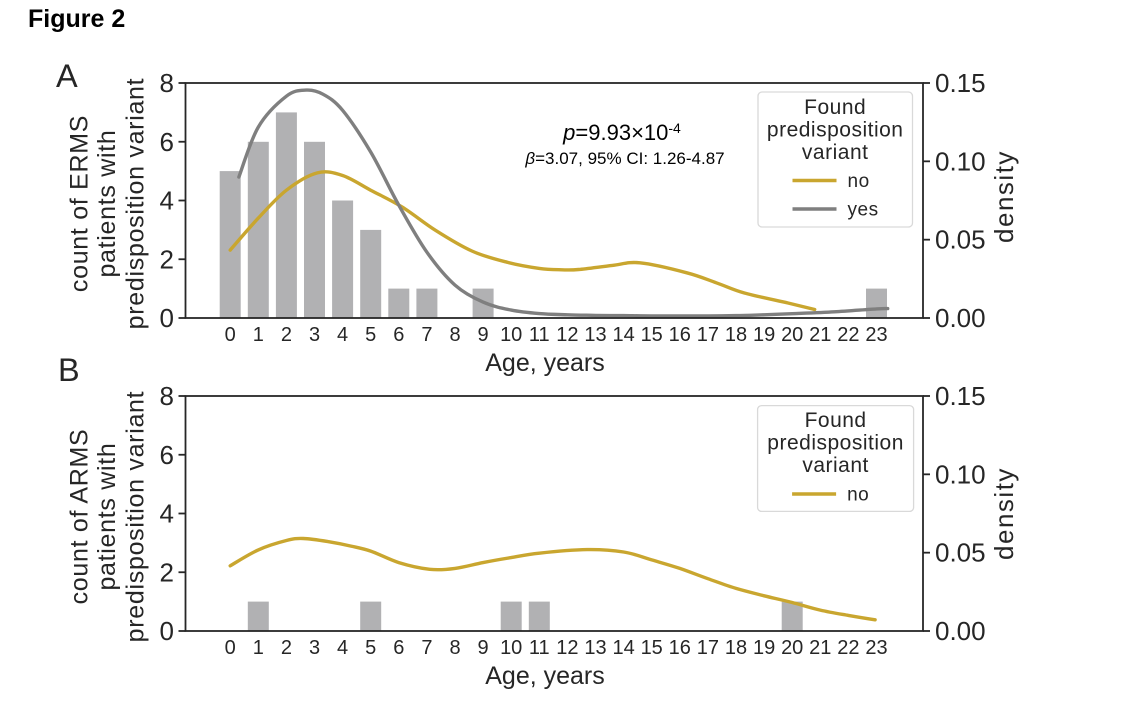 The height and width of the screenshot is (704, 1140). Describe the element at coordinates (79, 517) in the screenshot. I see `svg-text: count of ARMS` at that location.